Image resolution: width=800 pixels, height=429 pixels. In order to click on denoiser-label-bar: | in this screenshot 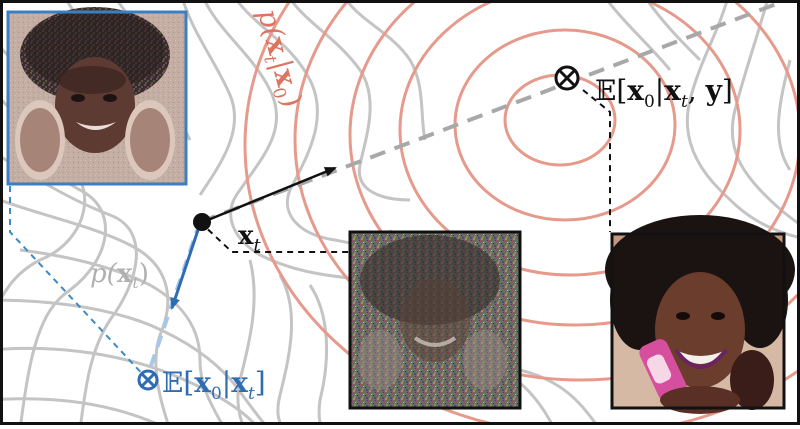, I will do `click(226, 382)`.